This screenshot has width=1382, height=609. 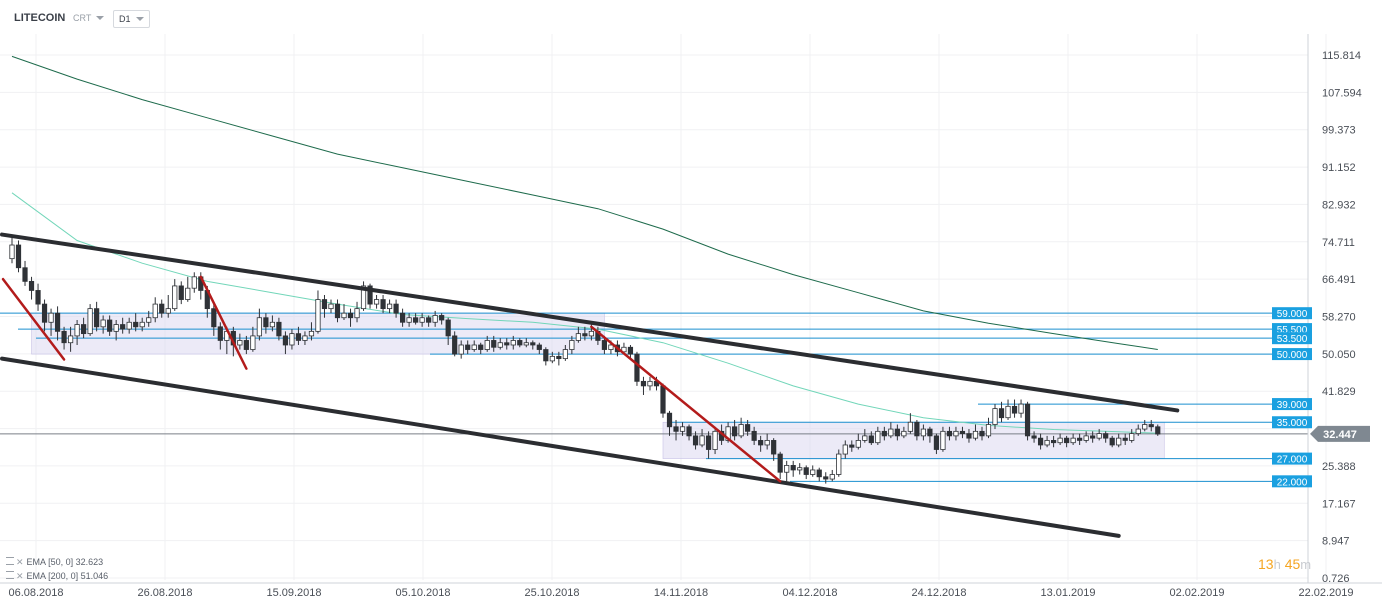 I want to click on x-tick-label: 14.11.2018, so click(x=681, y=593).